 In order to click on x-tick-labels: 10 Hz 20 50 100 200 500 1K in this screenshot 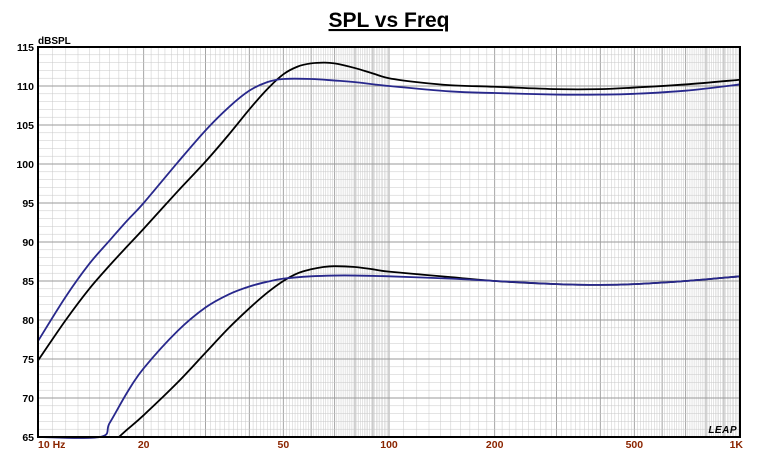, I will do `click(390, 445)`.